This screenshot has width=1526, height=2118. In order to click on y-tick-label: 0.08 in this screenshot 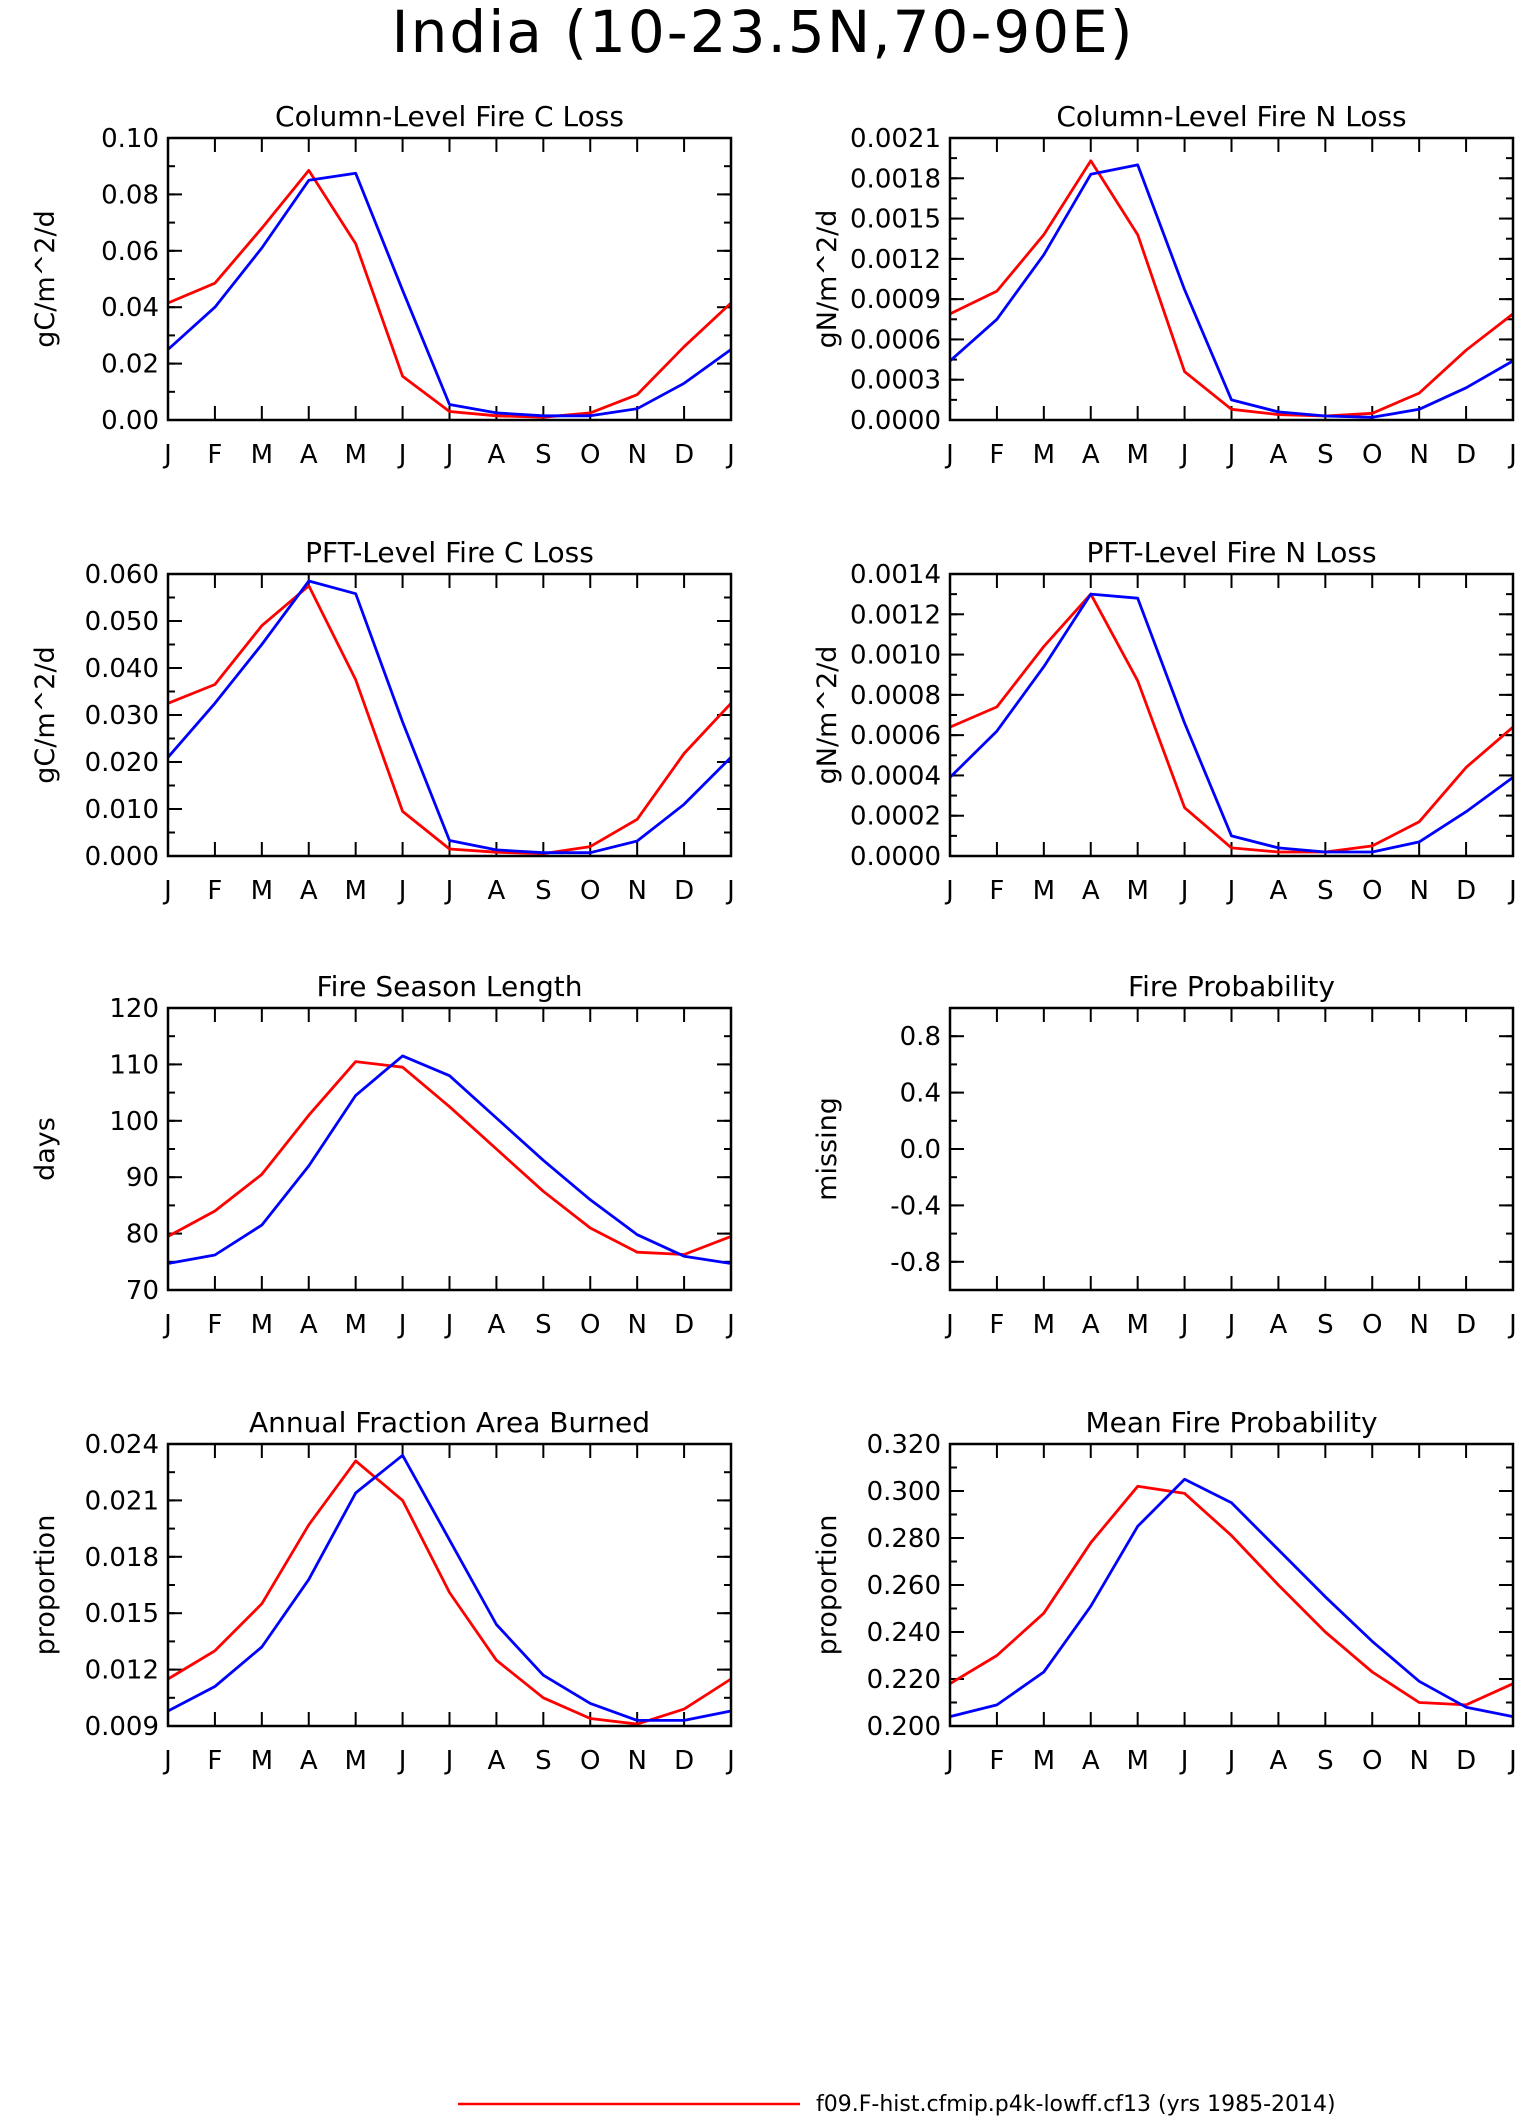, I will do `click(130, 195)`.